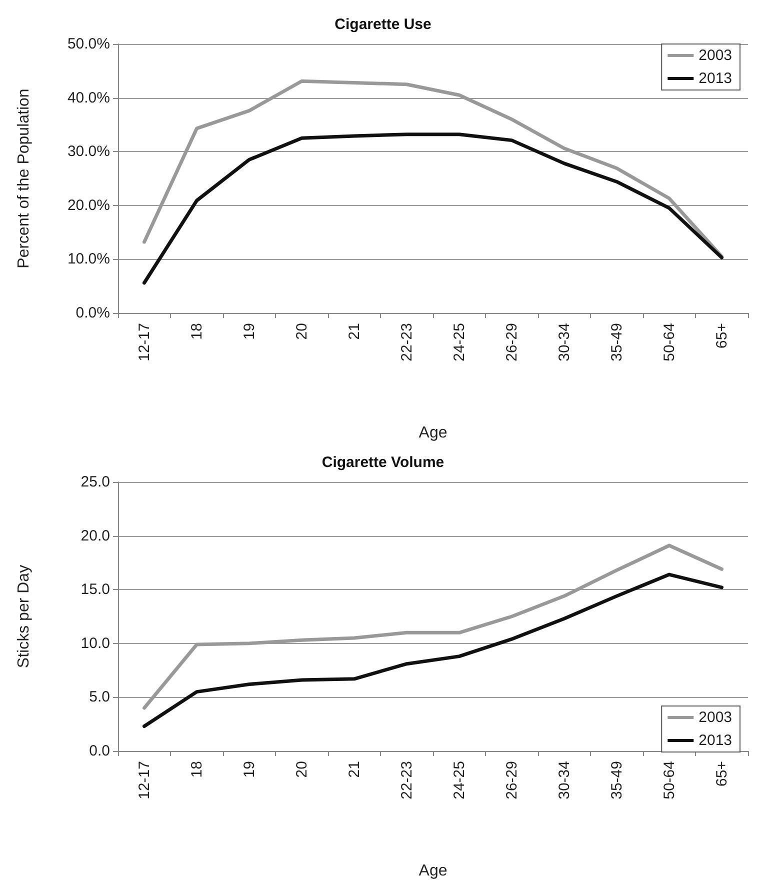  What do you see at coordinates (88, 44) in the screenshot?
I see `y-tick-label: 50.0%` at bounding box center [88, 44].